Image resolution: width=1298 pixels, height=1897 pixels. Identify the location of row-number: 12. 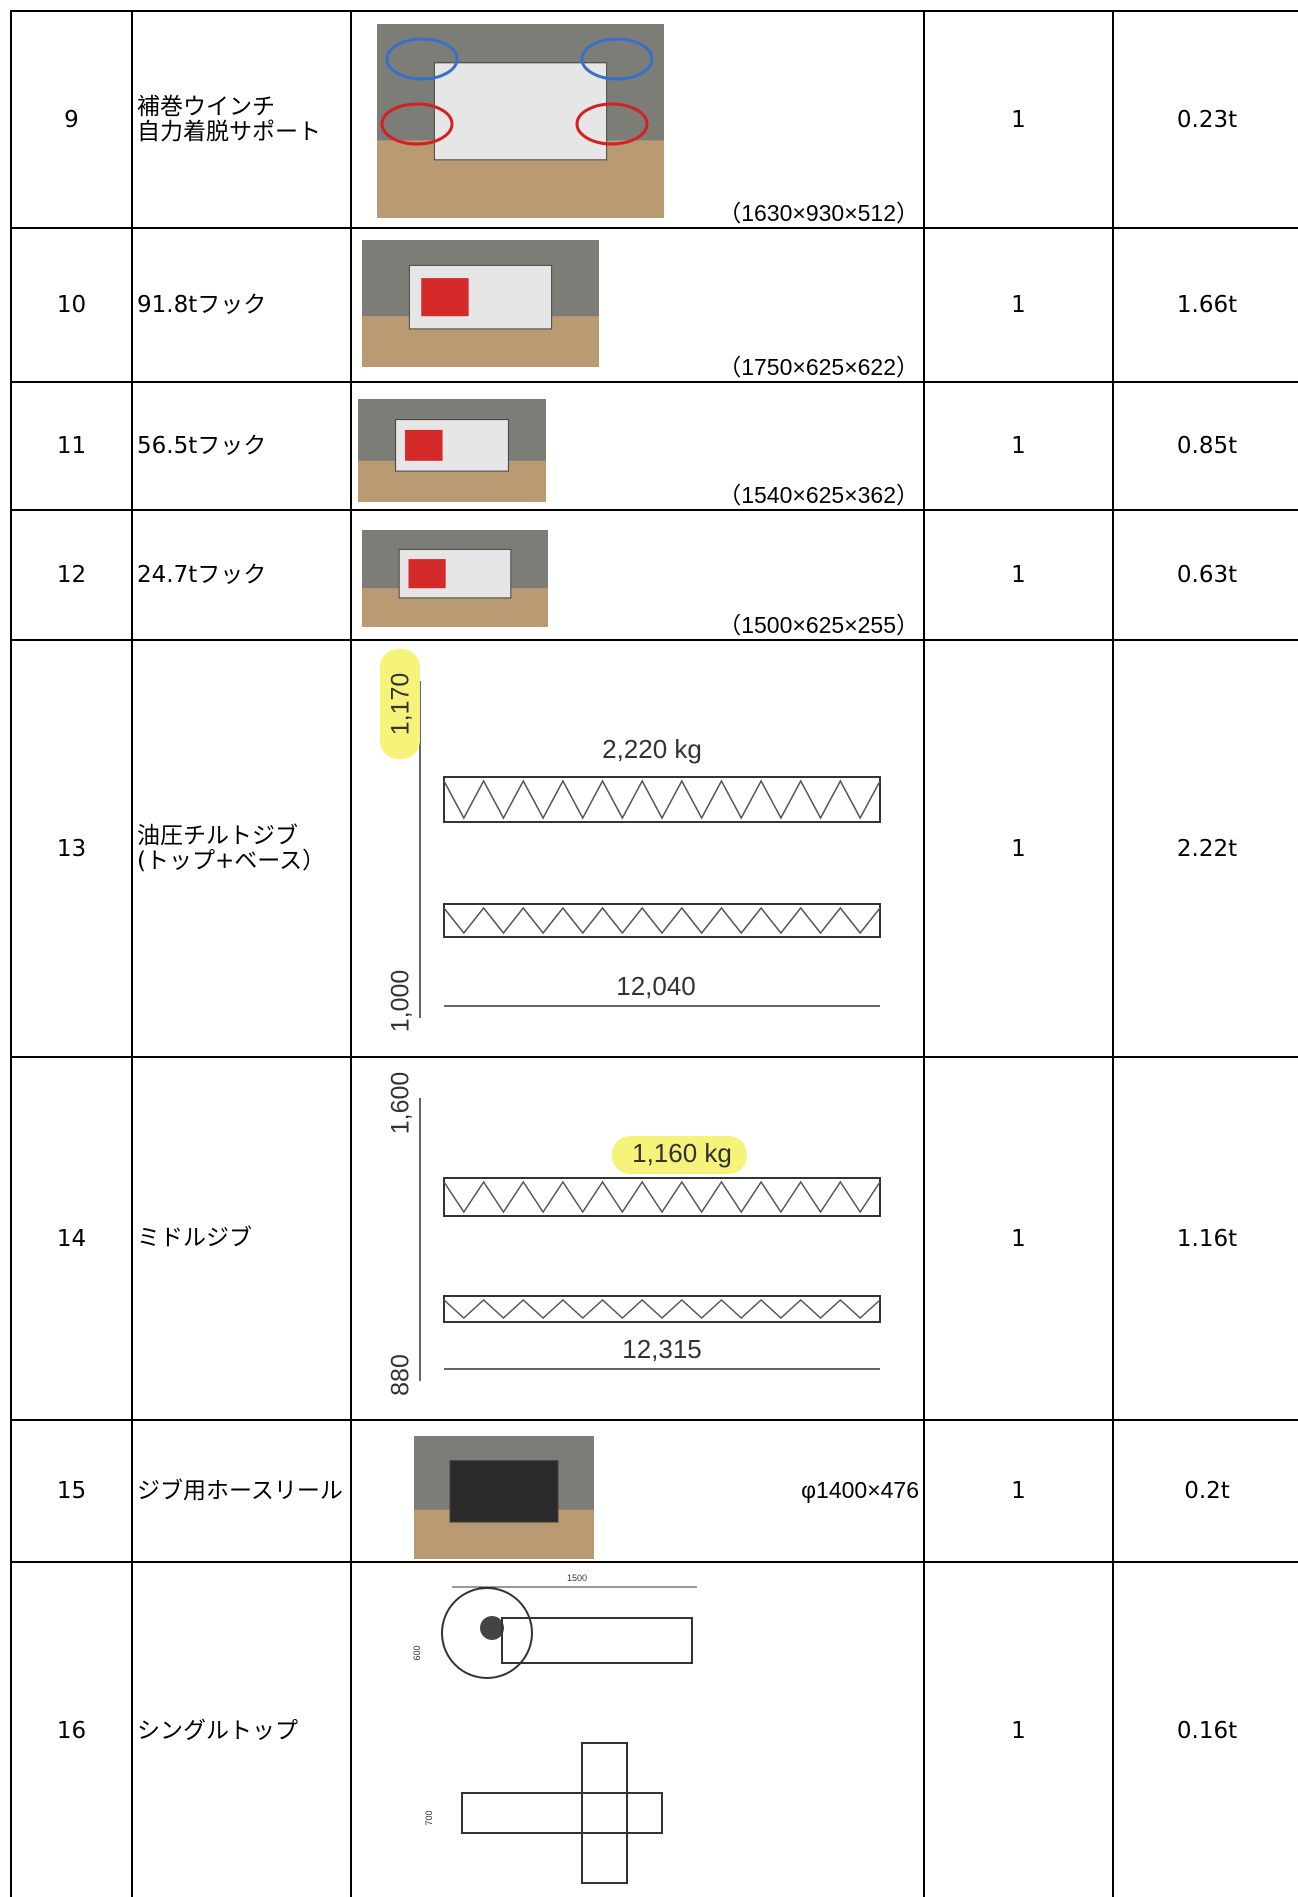
(70, 574).